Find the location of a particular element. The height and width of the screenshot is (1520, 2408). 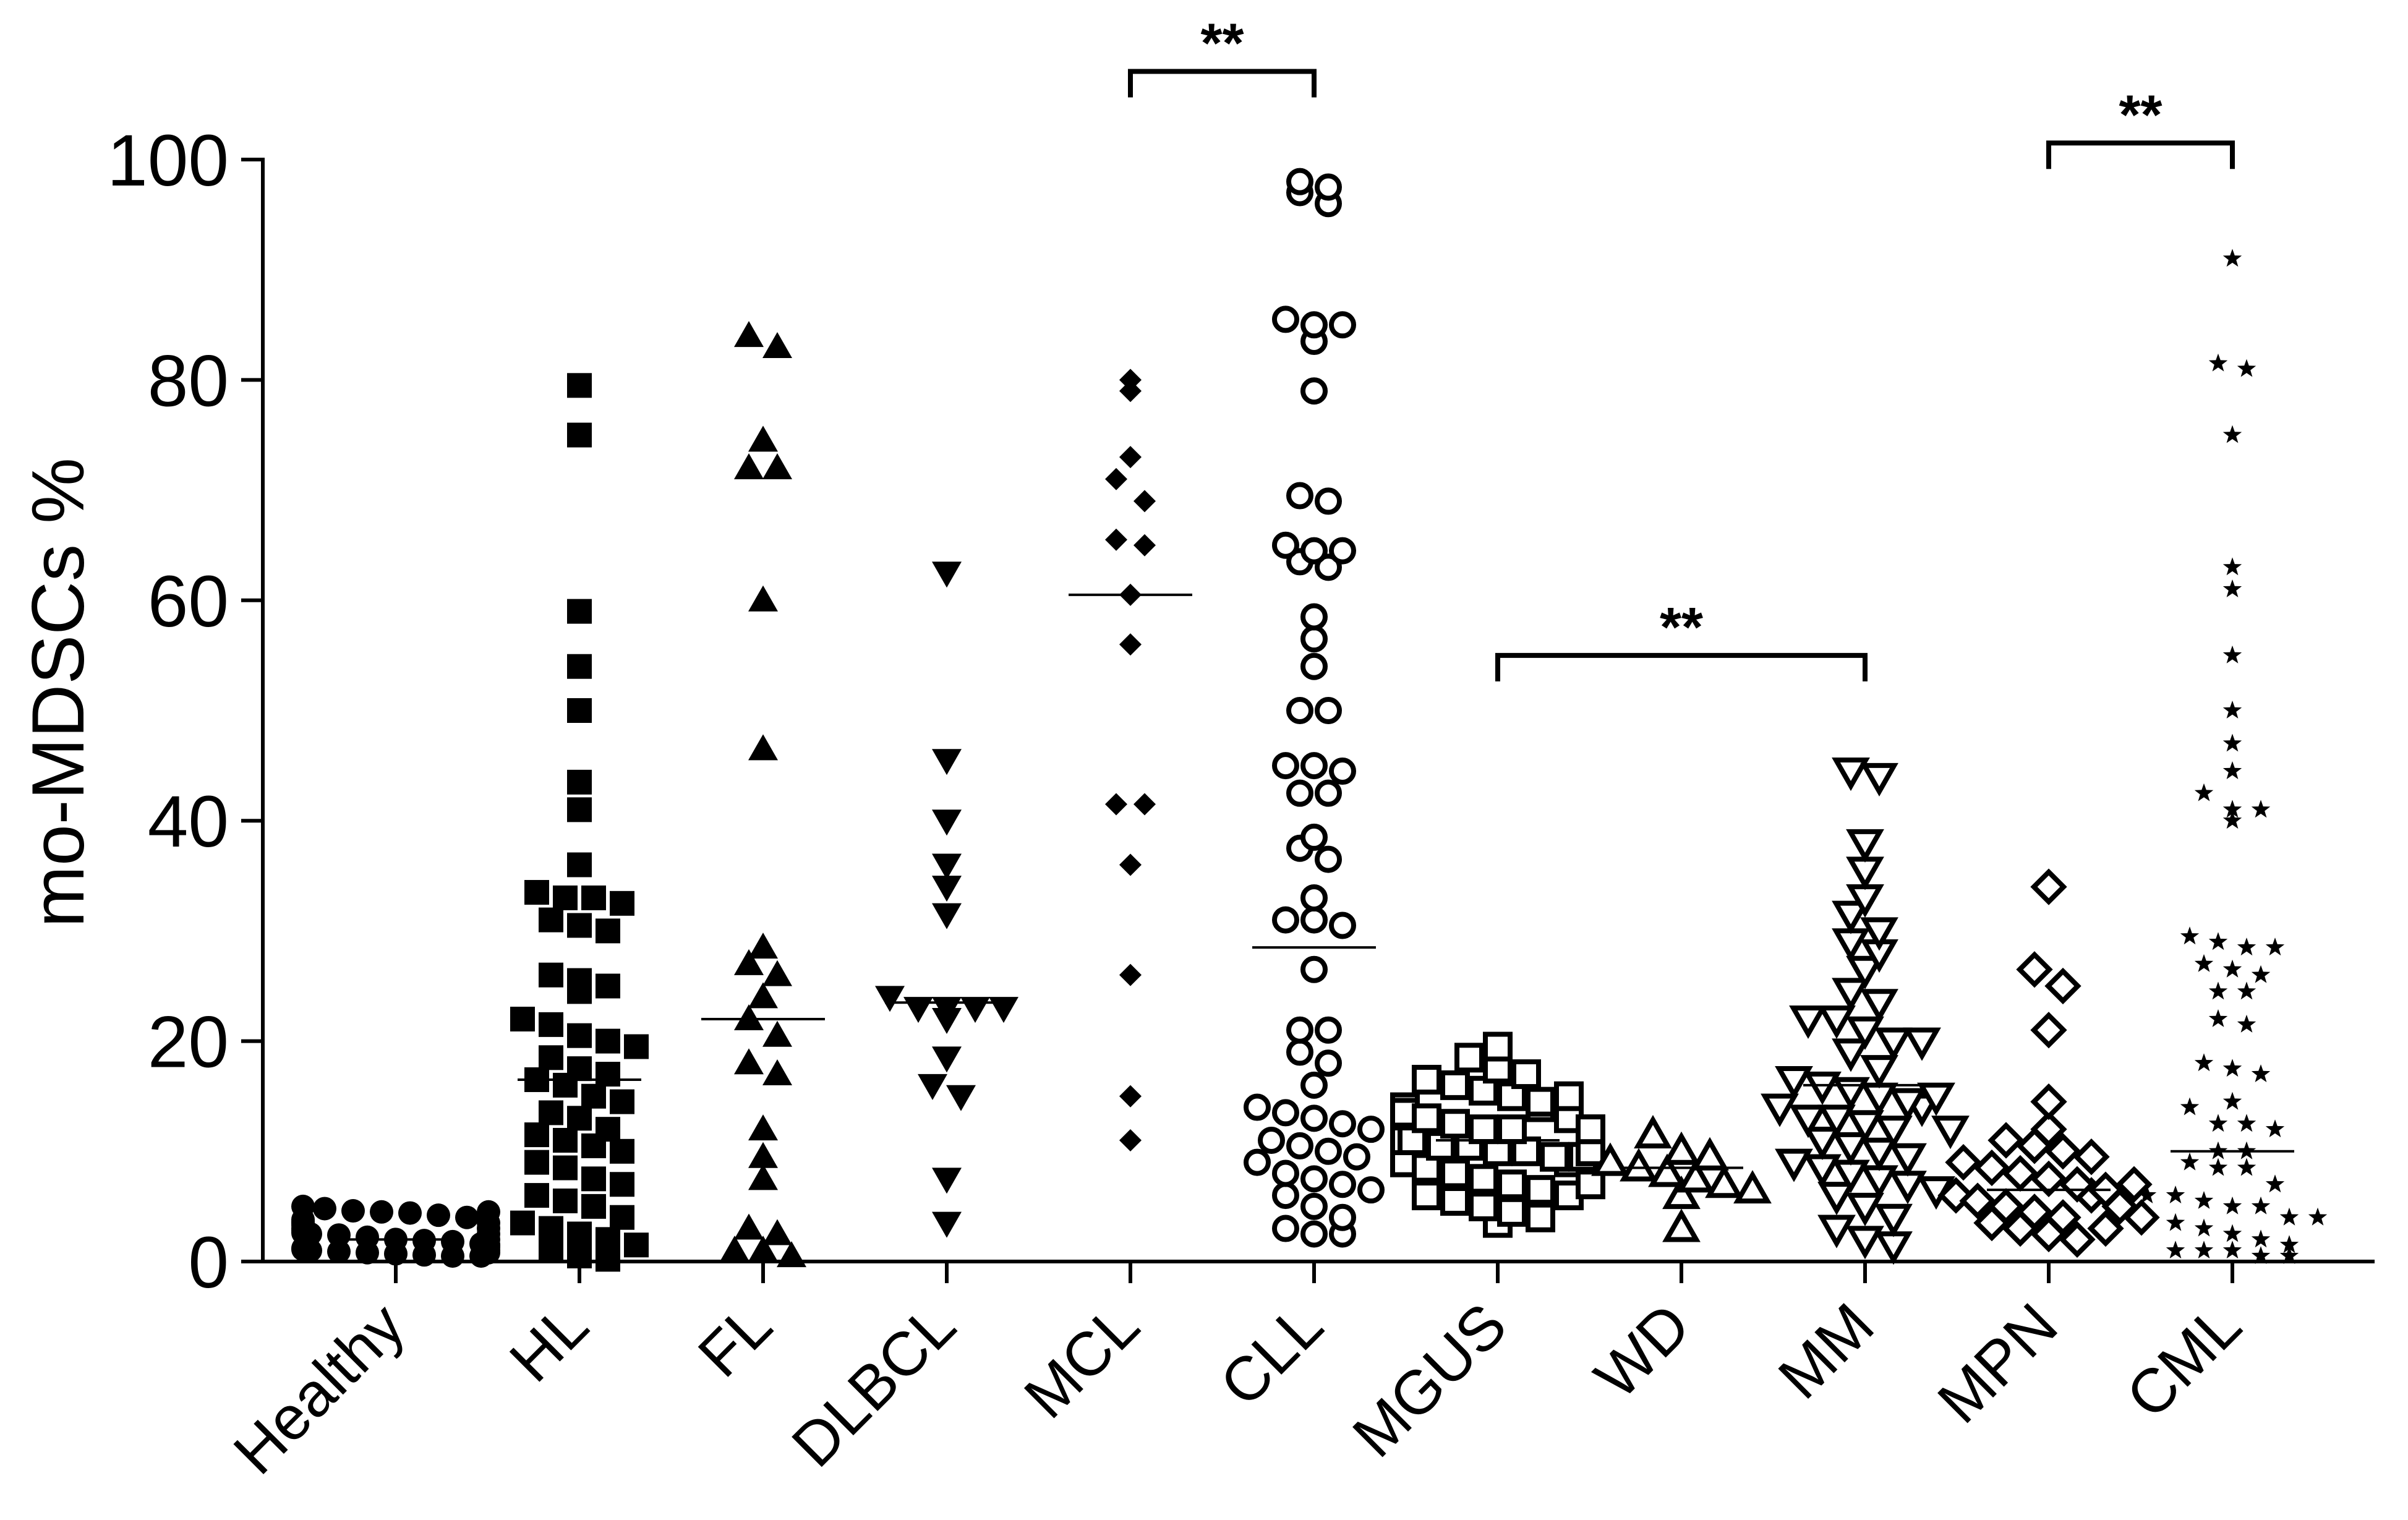

y-tick-label: 60 is located at coordinates (188, 602).